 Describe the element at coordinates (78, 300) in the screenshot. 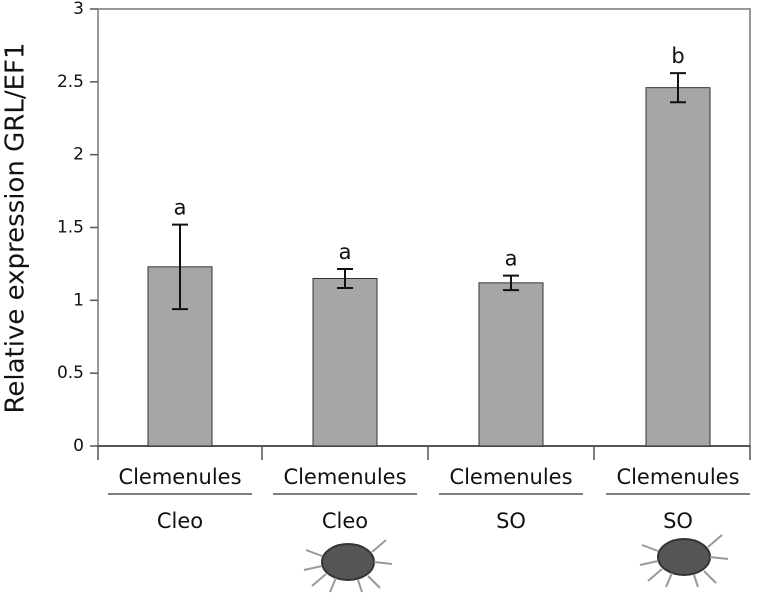

I see `y-tick-label: 1` at that location.